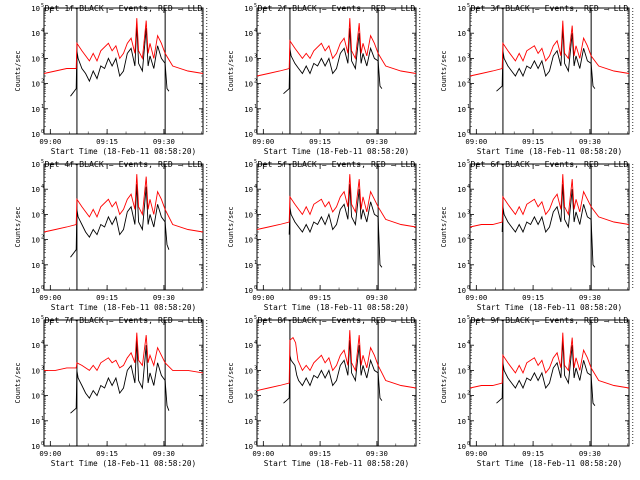 This screenshot has height=480, width=640. Describe the element at coordinates (550, 320) in the screenshot. I see `chart-title: Det 9f-BLACK = Events, RED = LLD` at that location.